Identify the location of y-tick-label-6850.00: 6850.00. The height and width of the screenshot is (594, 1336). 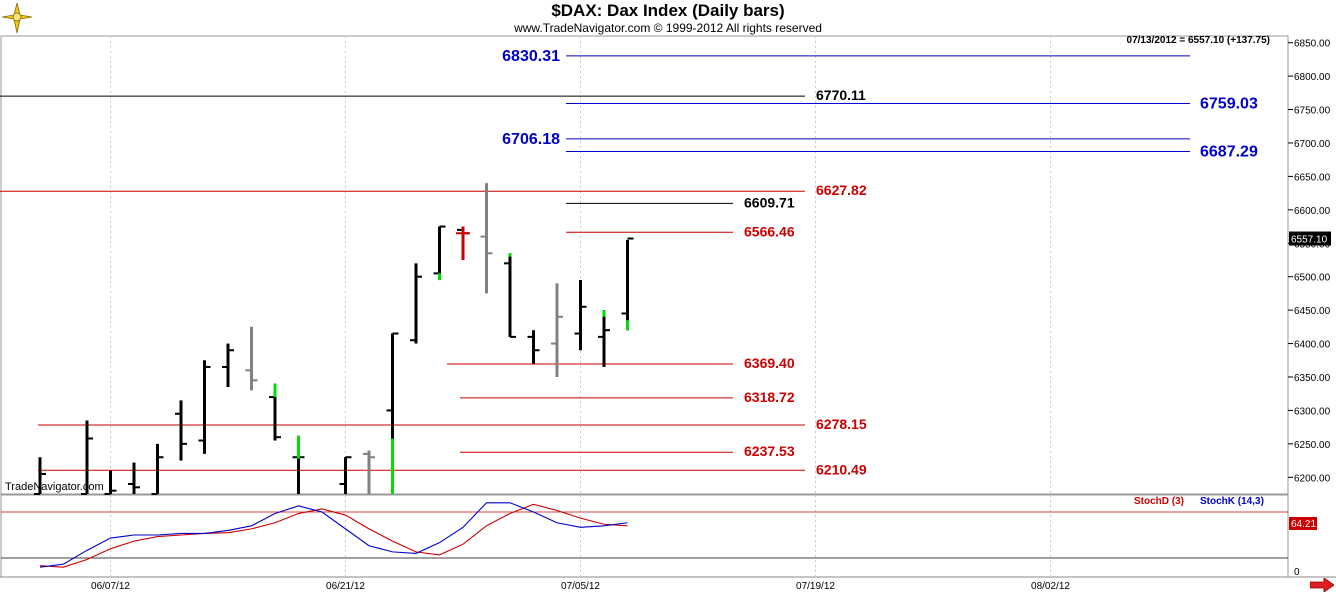
(1312, 44).